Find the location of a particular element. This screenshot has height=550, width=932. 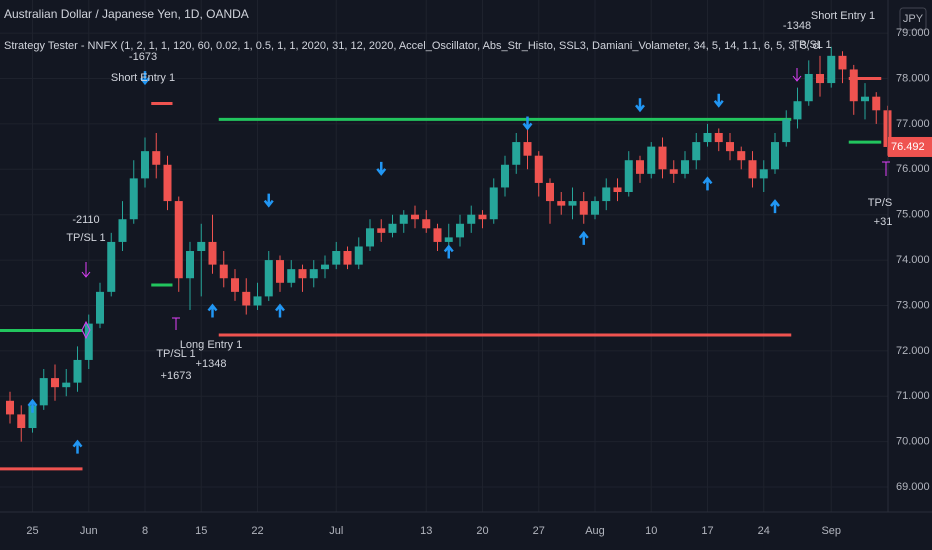

y-tick-label: 75.000 is located at coordinates (913, 215).